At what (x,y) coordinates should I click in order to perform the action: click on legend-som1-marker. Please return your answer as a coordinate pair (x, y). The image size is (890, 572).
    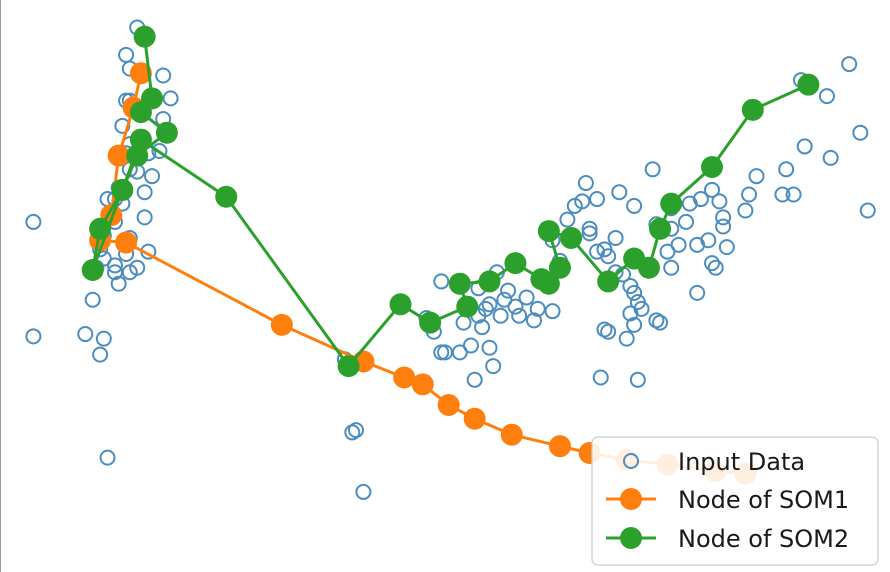
    Looking at the image, I should click on (631, 499).